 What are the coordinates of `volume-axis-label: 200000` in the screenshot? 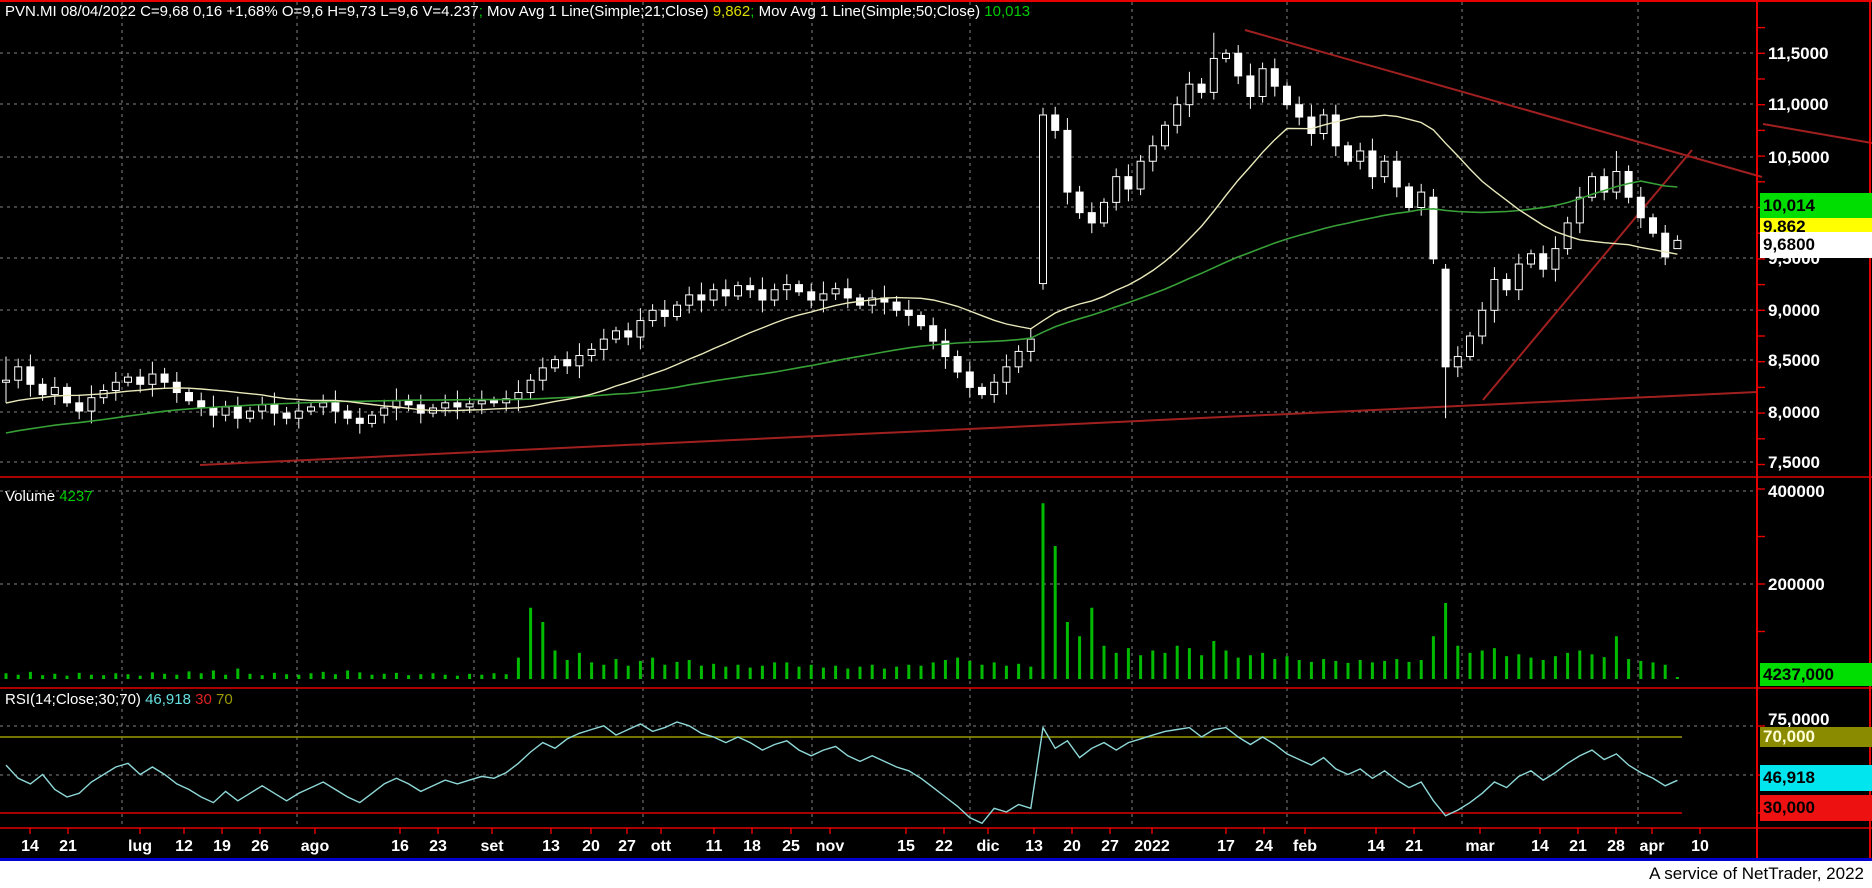 It's located at (1796, 584).